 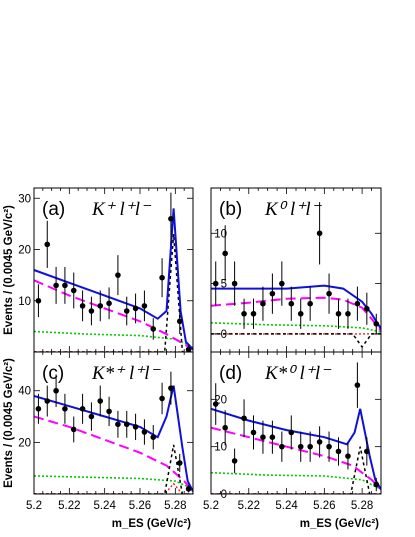 I want to click on panel-1: 0102030(a)K⁺ l⁺l⁻, so click(x=106, y=270).